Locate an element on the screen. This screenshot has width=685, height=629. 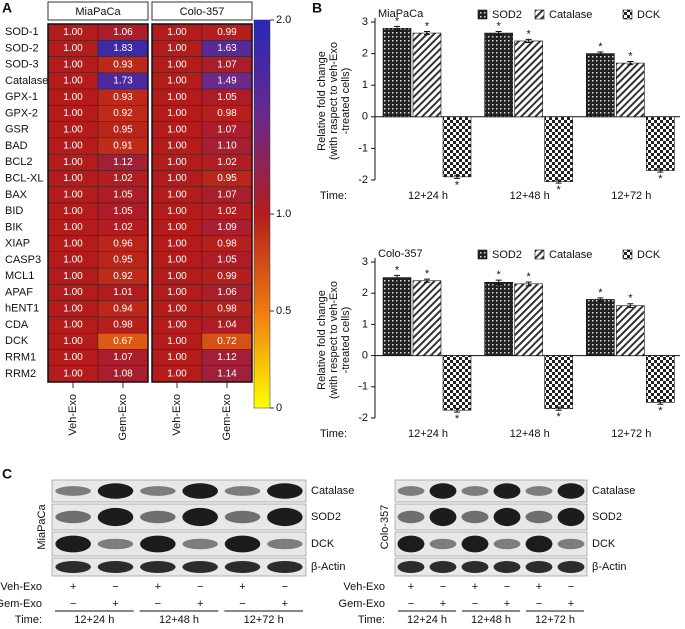
cell-label: 0.67 is located at coordinates (123, 341).